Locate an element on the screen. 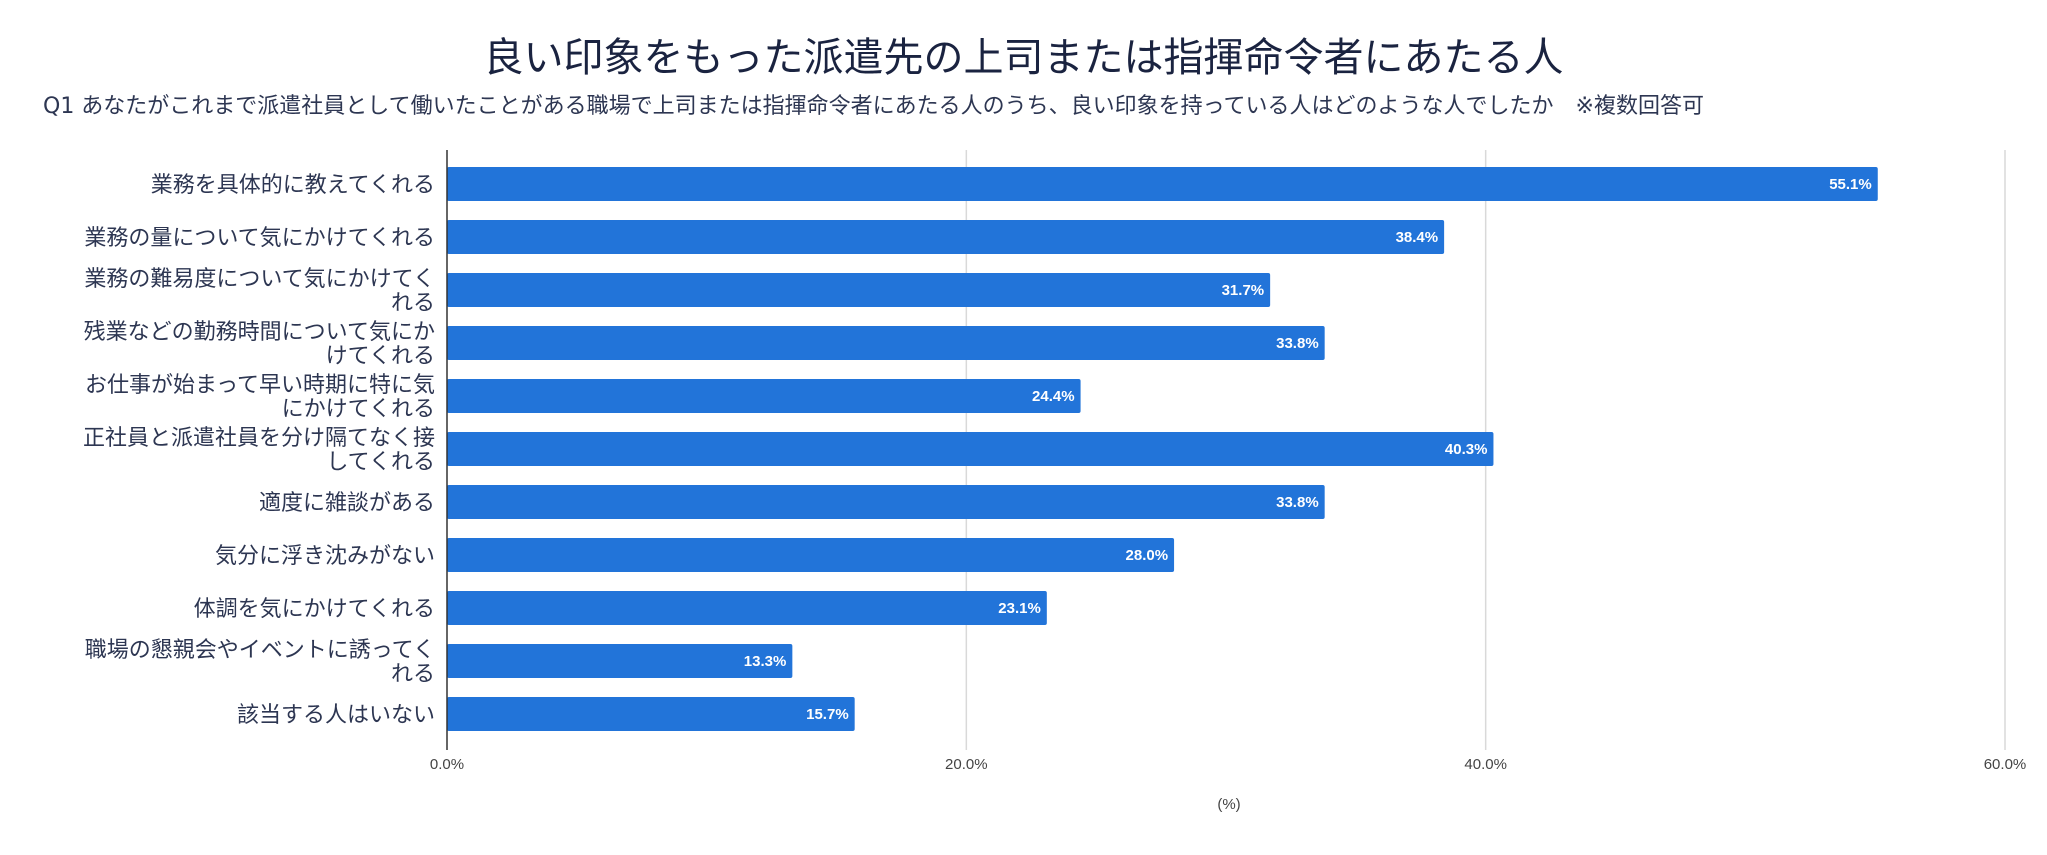 This screenshot has width=2047, height=855. category-label: けてくれる is located at coordinates (380, 356).